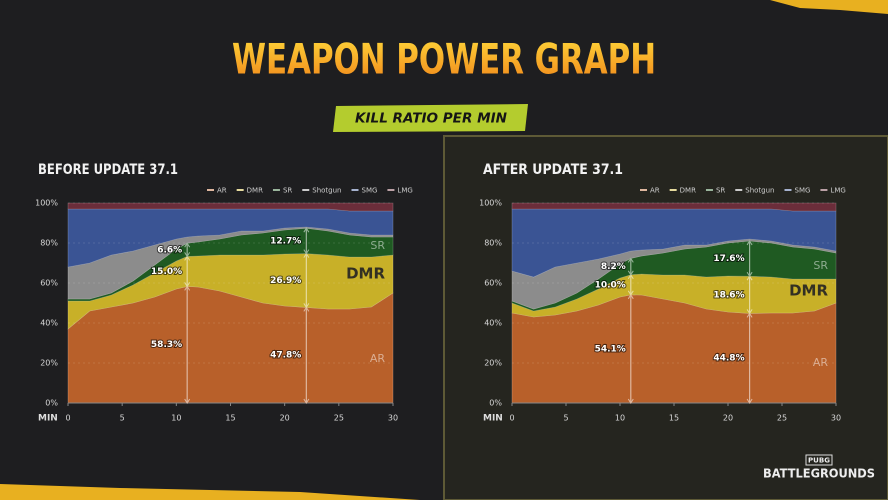 This screenshot has height=500, width=888. What do you see at coordinates (553, 170) in the screenshot?
I see `chart-title: AFTER UPDATE 37.1` at bounding box center [553, 170].